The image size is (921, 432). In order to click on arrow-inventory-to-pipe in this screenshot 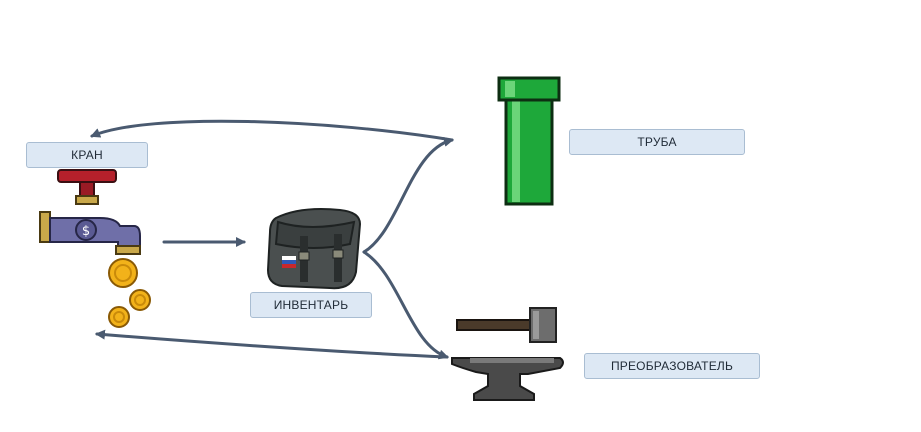, I will do `click(408, 195)`.